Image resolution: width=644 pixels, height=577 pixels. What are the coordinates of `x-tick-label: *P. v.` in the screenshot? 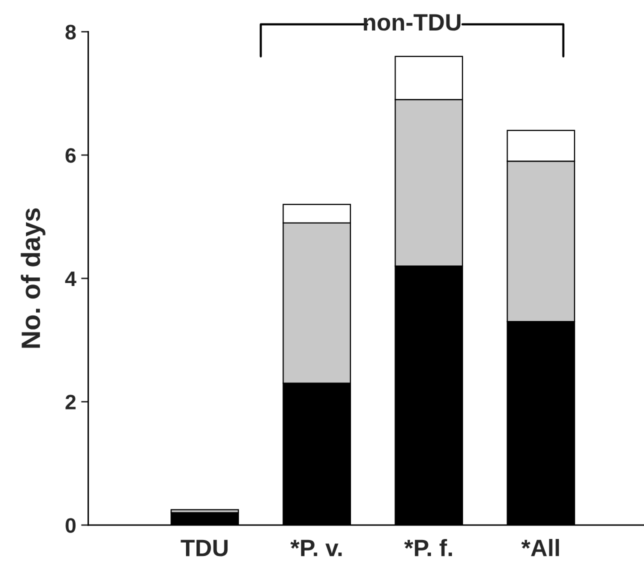 It's located at (316, 548).